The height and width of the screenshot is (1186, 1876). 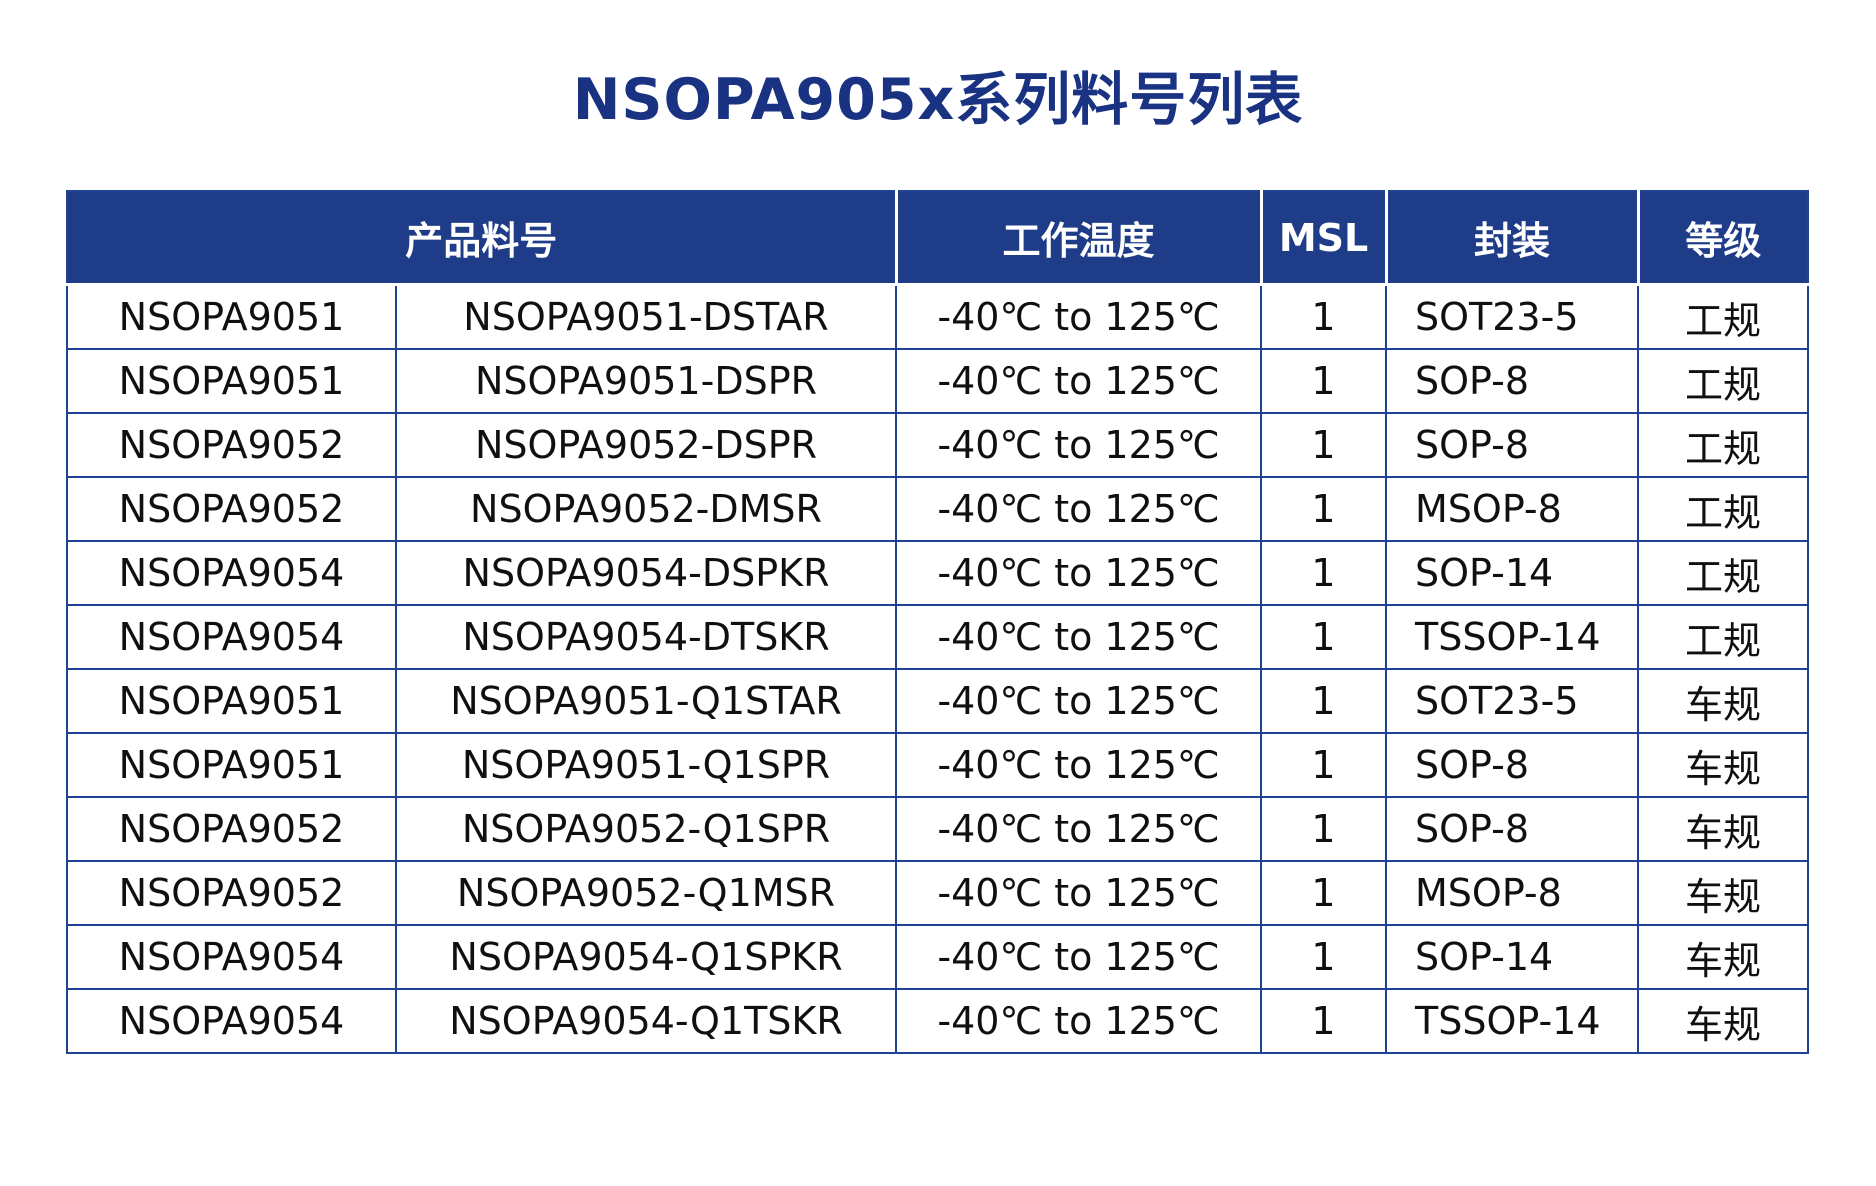 I want to click on cell-part-number: NSOPA9051-DSTAR, so click(x=646, y=316).